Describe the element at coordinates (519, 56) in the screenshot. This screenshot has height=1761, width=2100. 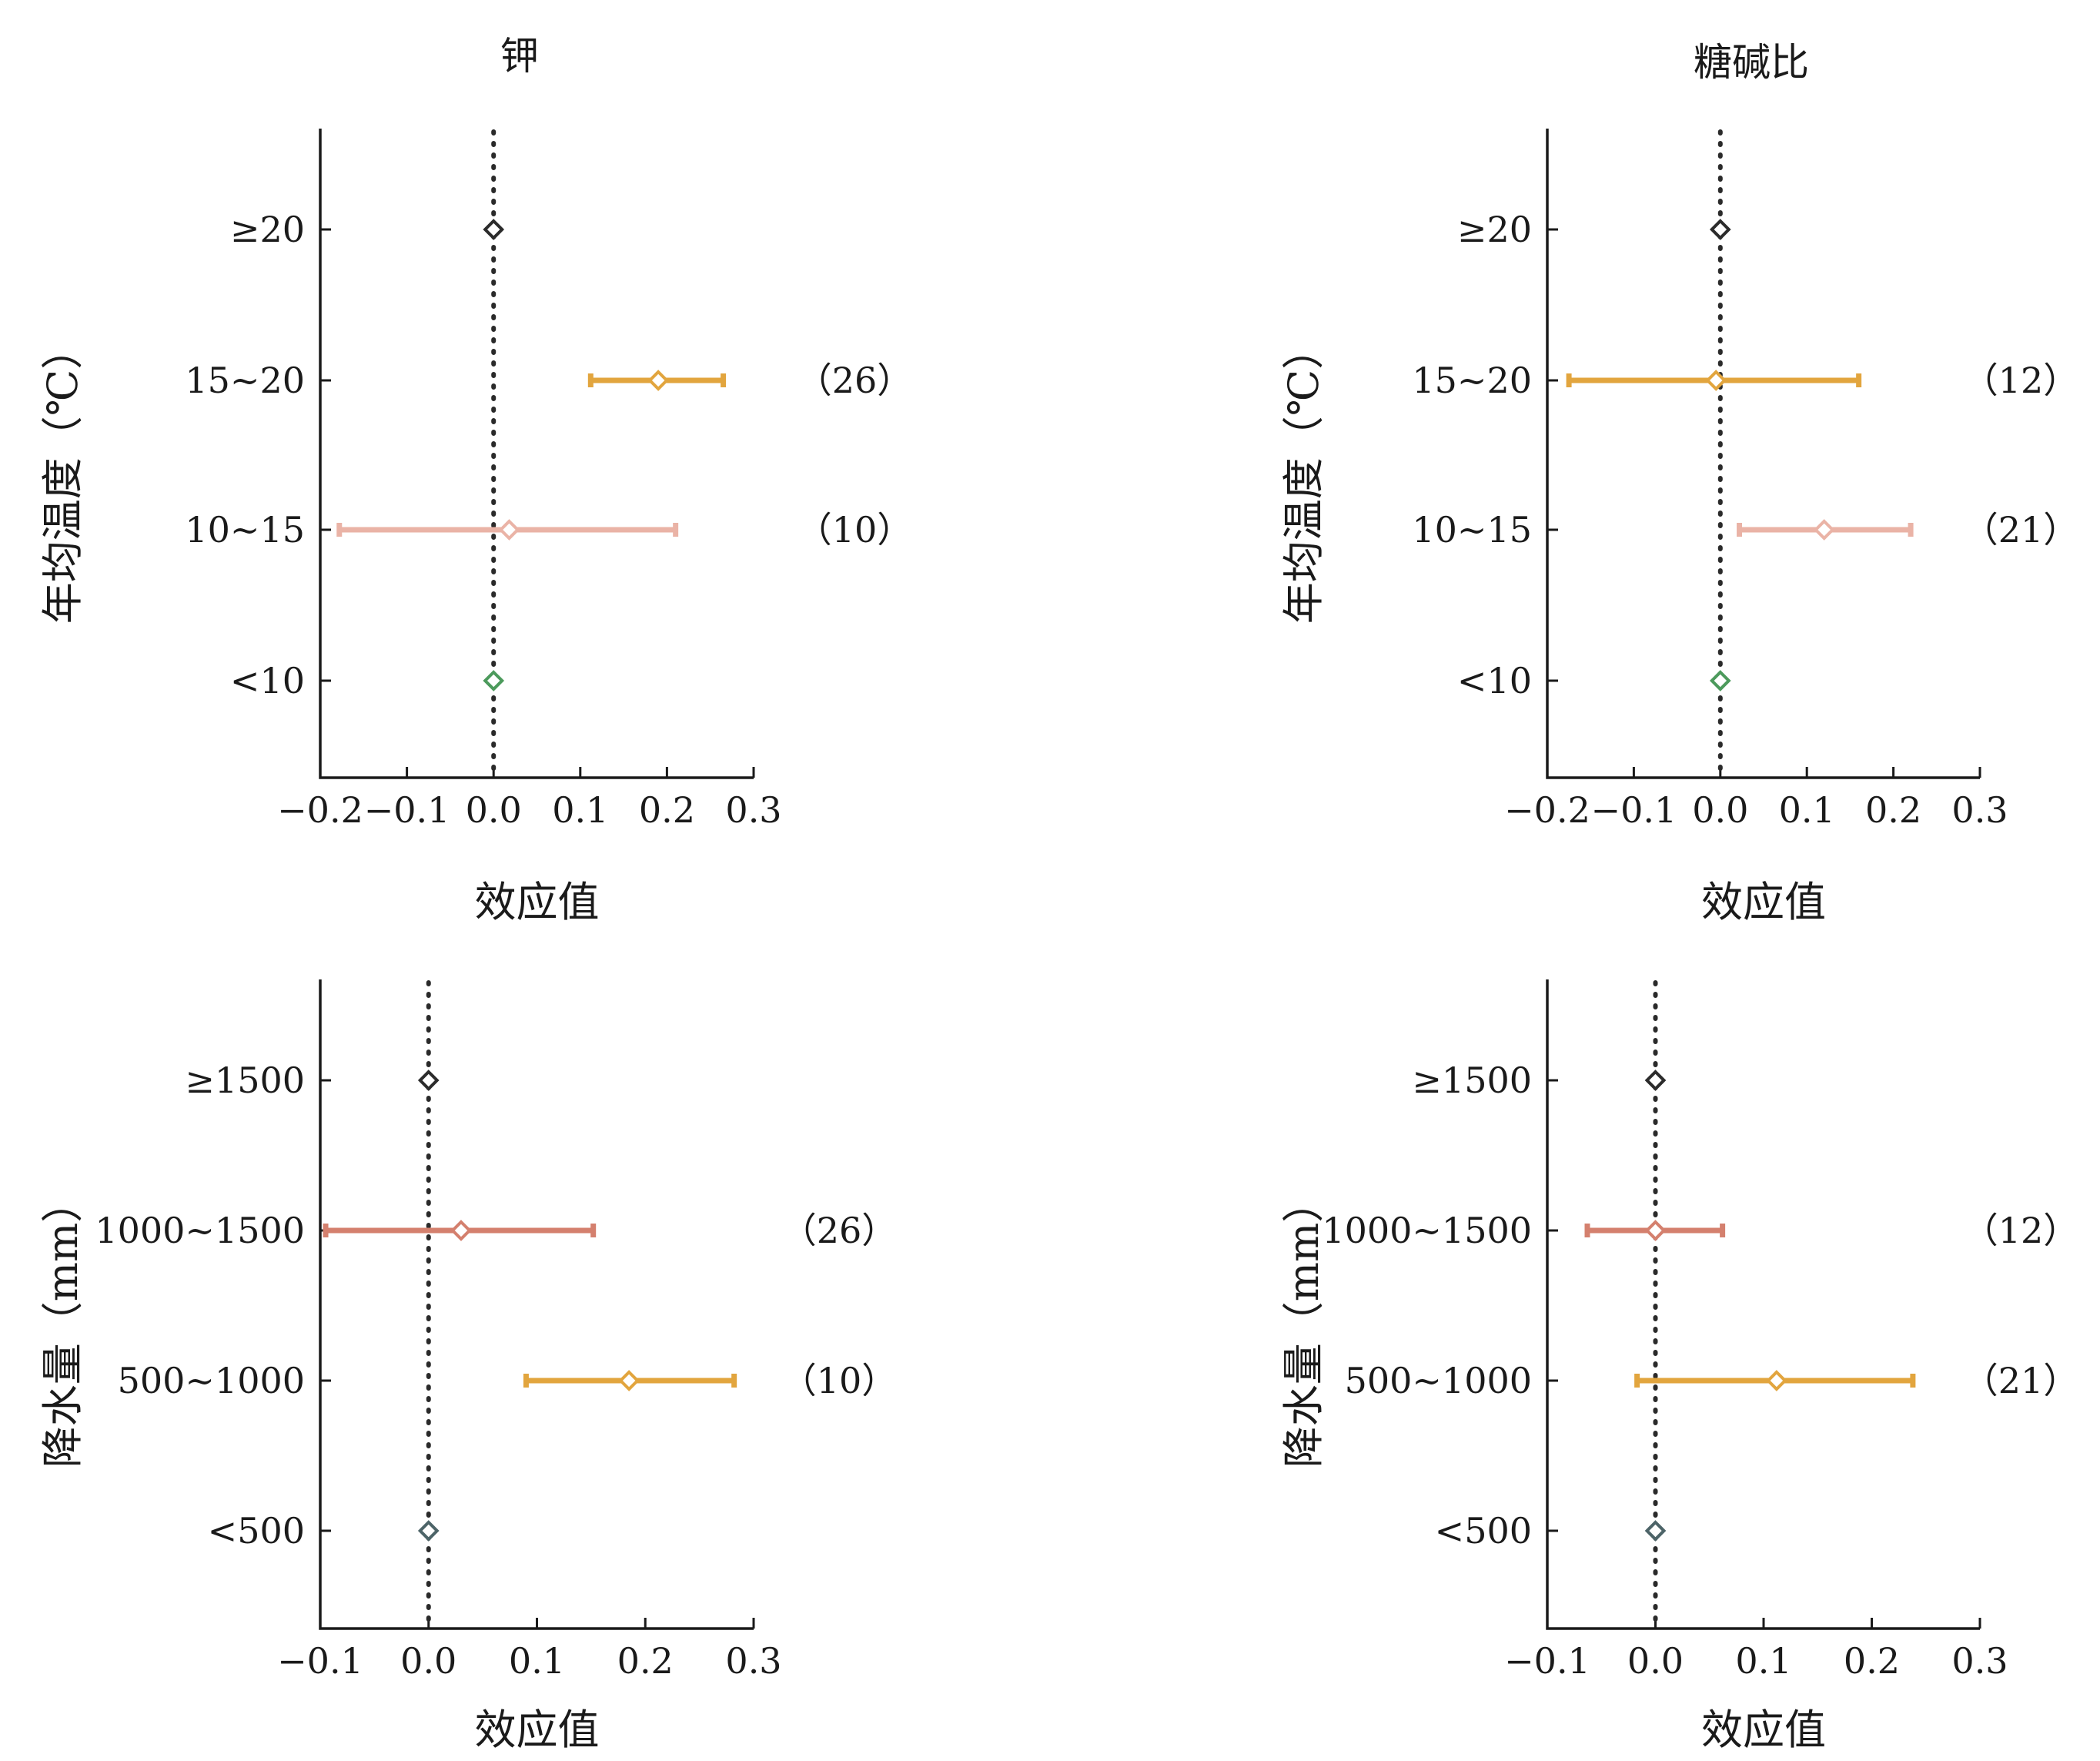
I see `chart-title: 钾` at that location.